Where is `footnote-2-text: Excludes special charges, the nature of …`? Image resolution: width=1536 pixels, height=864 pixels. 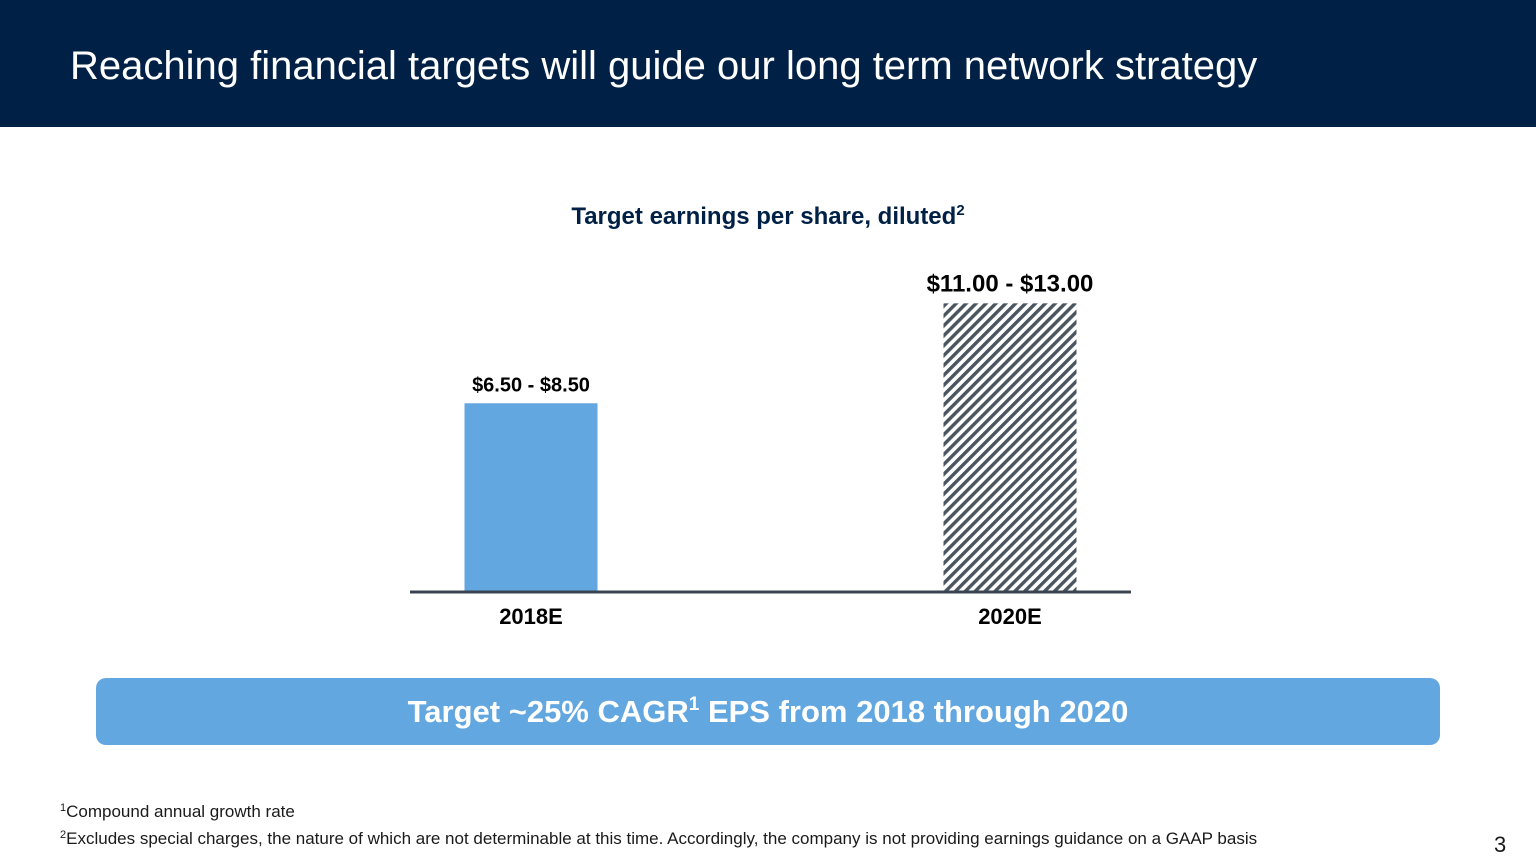
footnote-2-text: Excludes special charges, the nature of … is located at coordinates (662, 838).